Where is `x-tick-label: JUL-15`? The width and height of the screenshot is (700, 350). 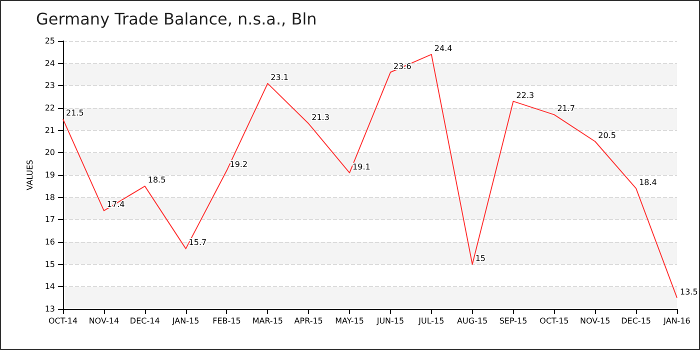
x-tick-label: JUL-15 is located at coordinates (431, 321).